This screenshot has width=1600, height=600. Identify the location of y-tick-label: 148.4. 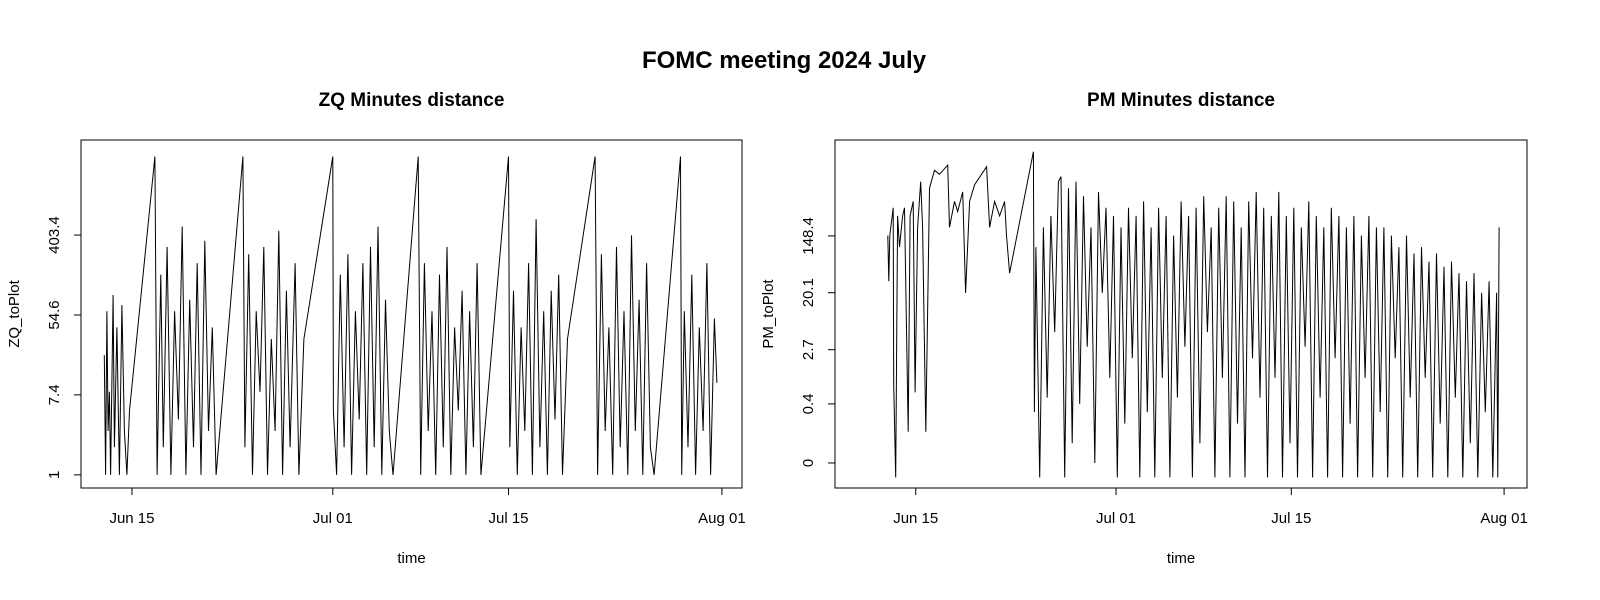
(808, 236).